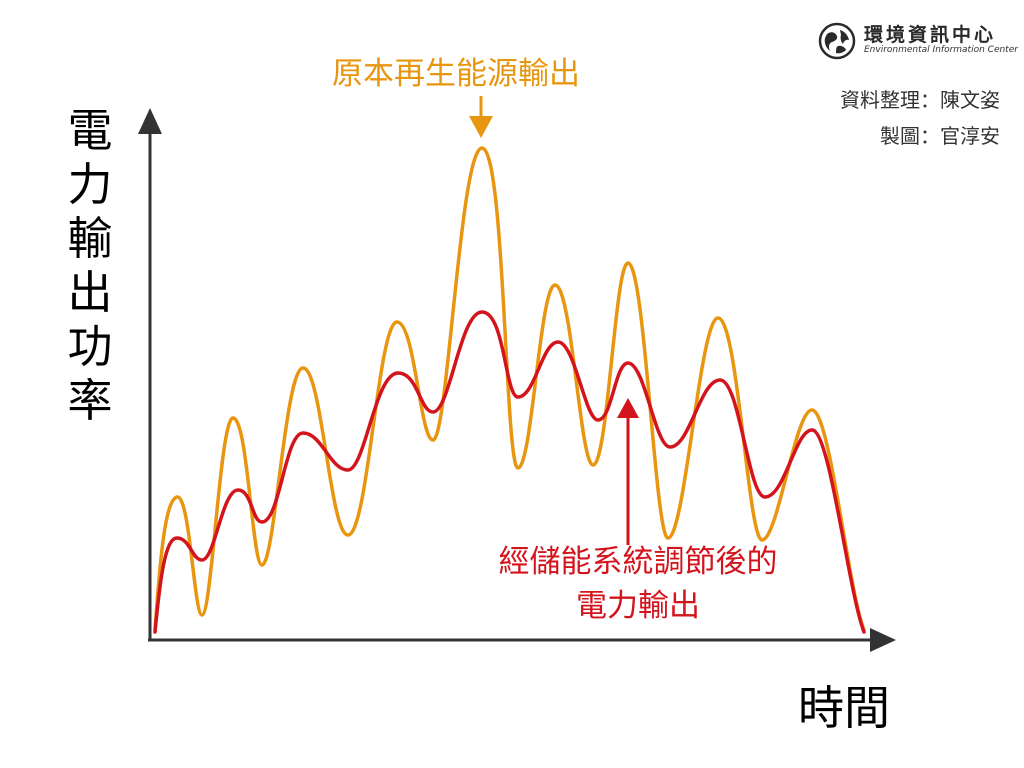 This screenshot has width=1024, height=768. I want to click on y-axis-label: 電力輸出功率, so click(90, 265).